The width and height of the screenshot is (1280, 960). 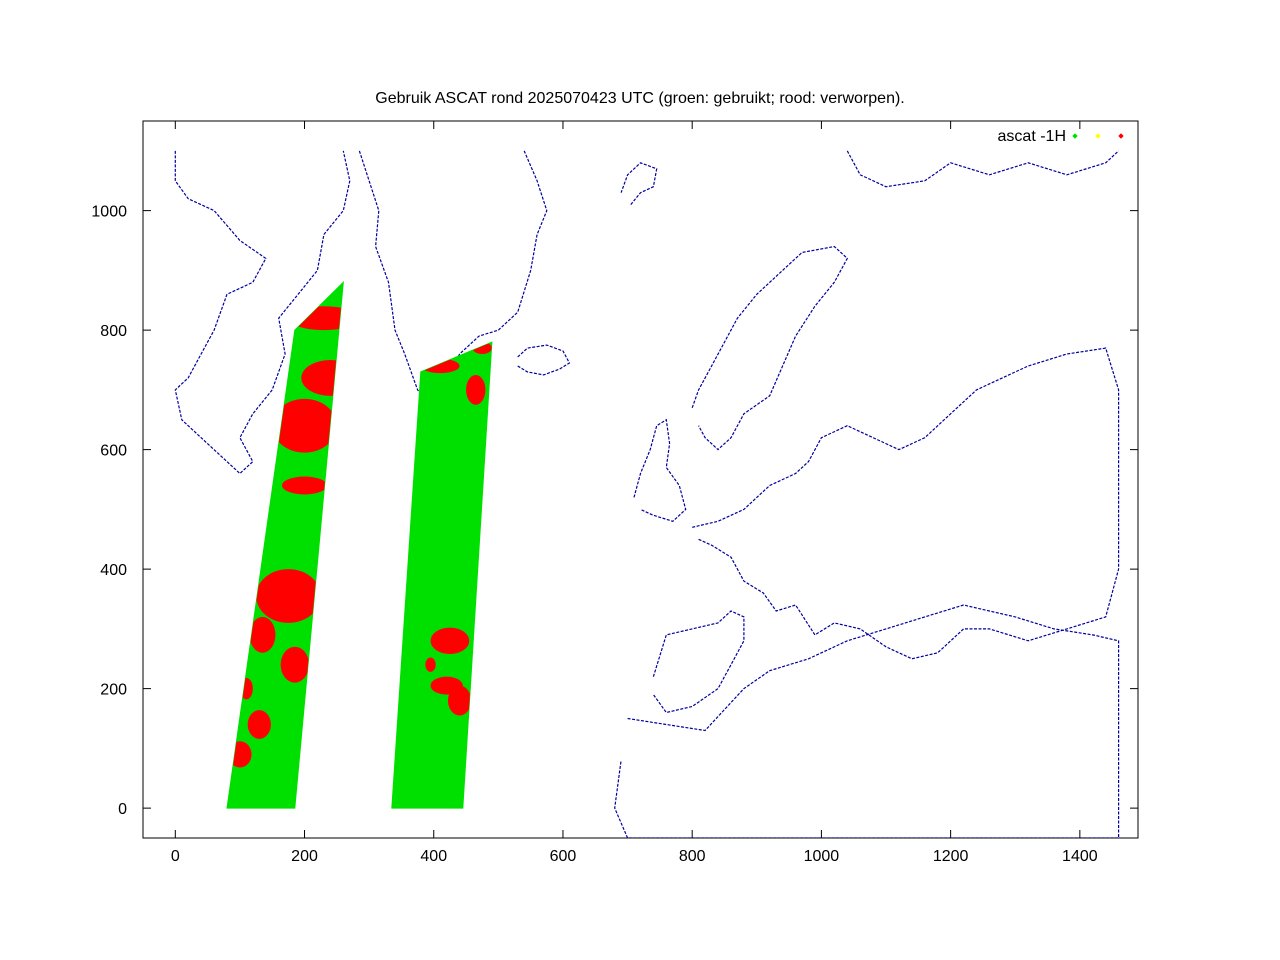 What do you see at coordinates (563, 856) in the screenshot?
I see `x-tick-label: 600` at bounding box center [563, 856].